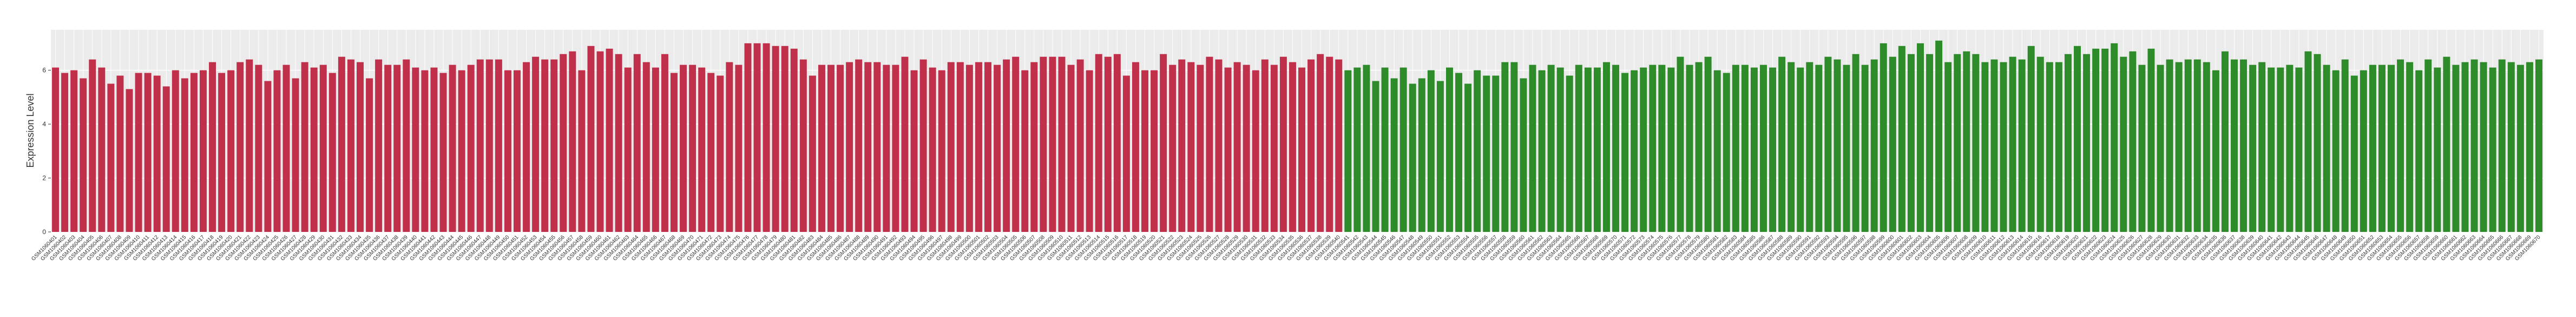 This screenshot has height=317, width=2576. I want to click on y-tick-label: 2, so click(44, 178).